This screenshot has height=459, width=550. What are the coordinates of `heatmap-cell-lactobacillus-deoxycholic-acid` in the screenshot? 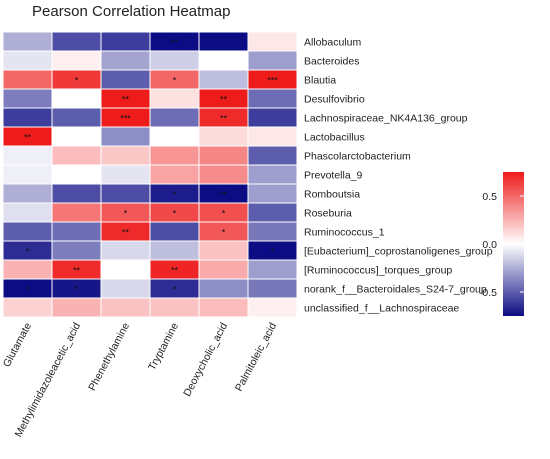 It's located at (223, 136).